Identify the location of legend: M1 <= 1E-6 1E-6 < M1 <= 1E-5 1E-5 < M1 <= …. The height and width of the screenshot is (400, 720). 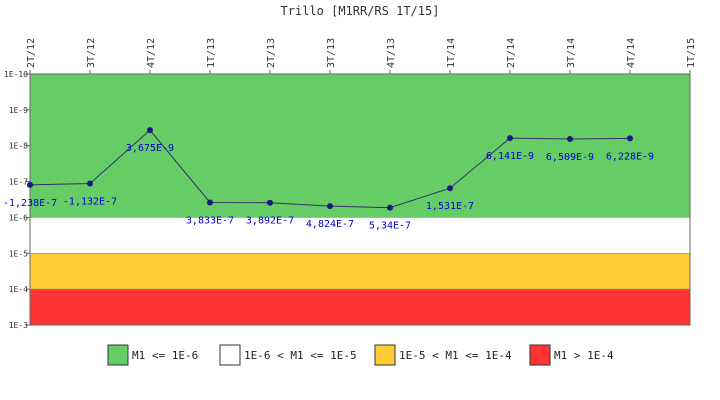
(360, 355).